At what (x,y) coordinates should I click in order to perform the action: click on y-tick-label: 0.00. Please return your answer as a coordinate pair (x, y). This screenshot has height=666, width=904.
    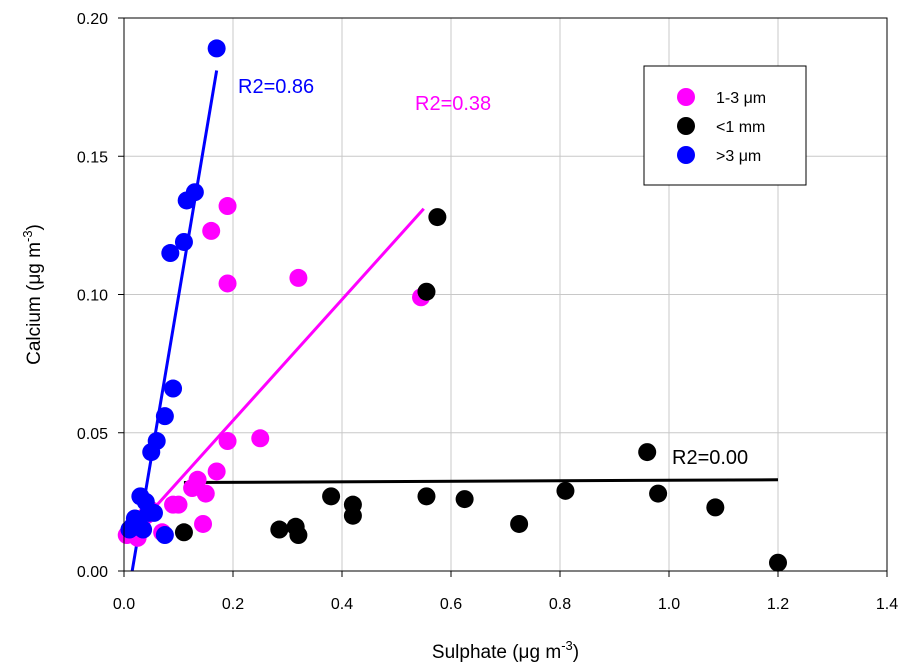
    Looking at the image, I should click on (92, 572).